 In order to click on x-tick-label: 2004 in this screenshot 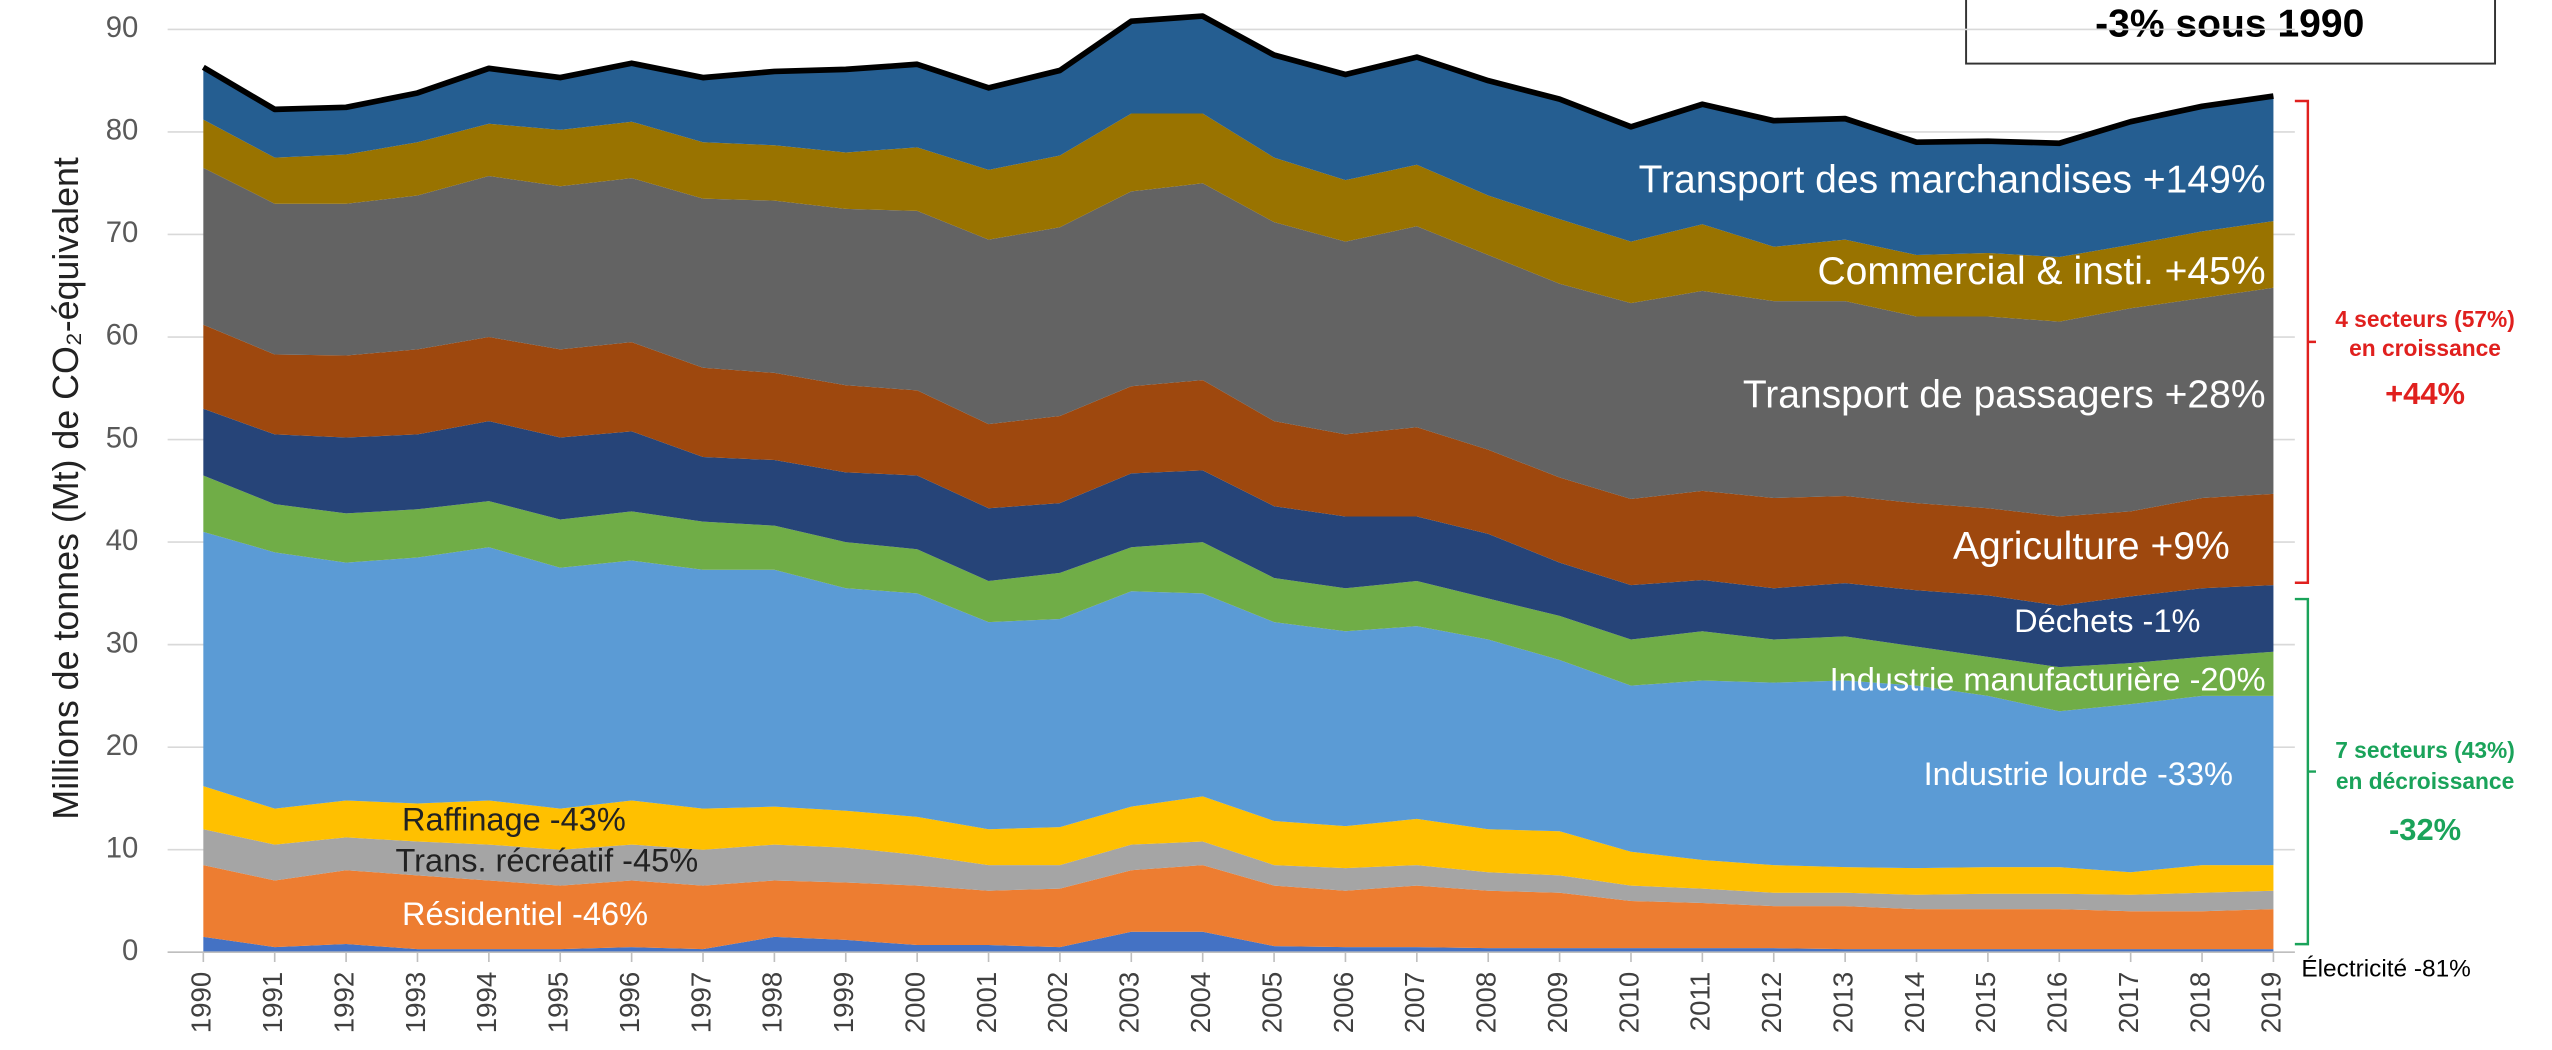, I will do `click(1200, 1003)`.